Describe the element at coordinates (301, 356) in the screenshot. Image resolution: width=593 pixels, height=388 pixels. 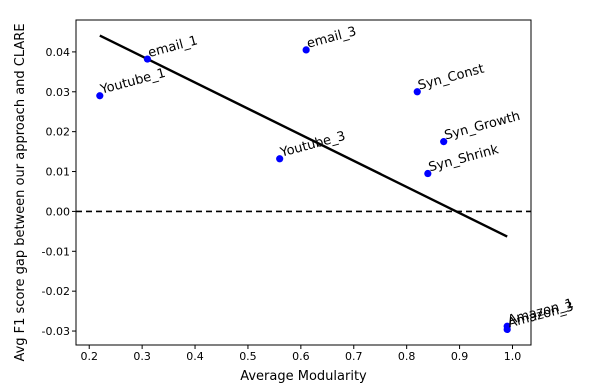
I see `x-tick-label: 0.6` at that location.